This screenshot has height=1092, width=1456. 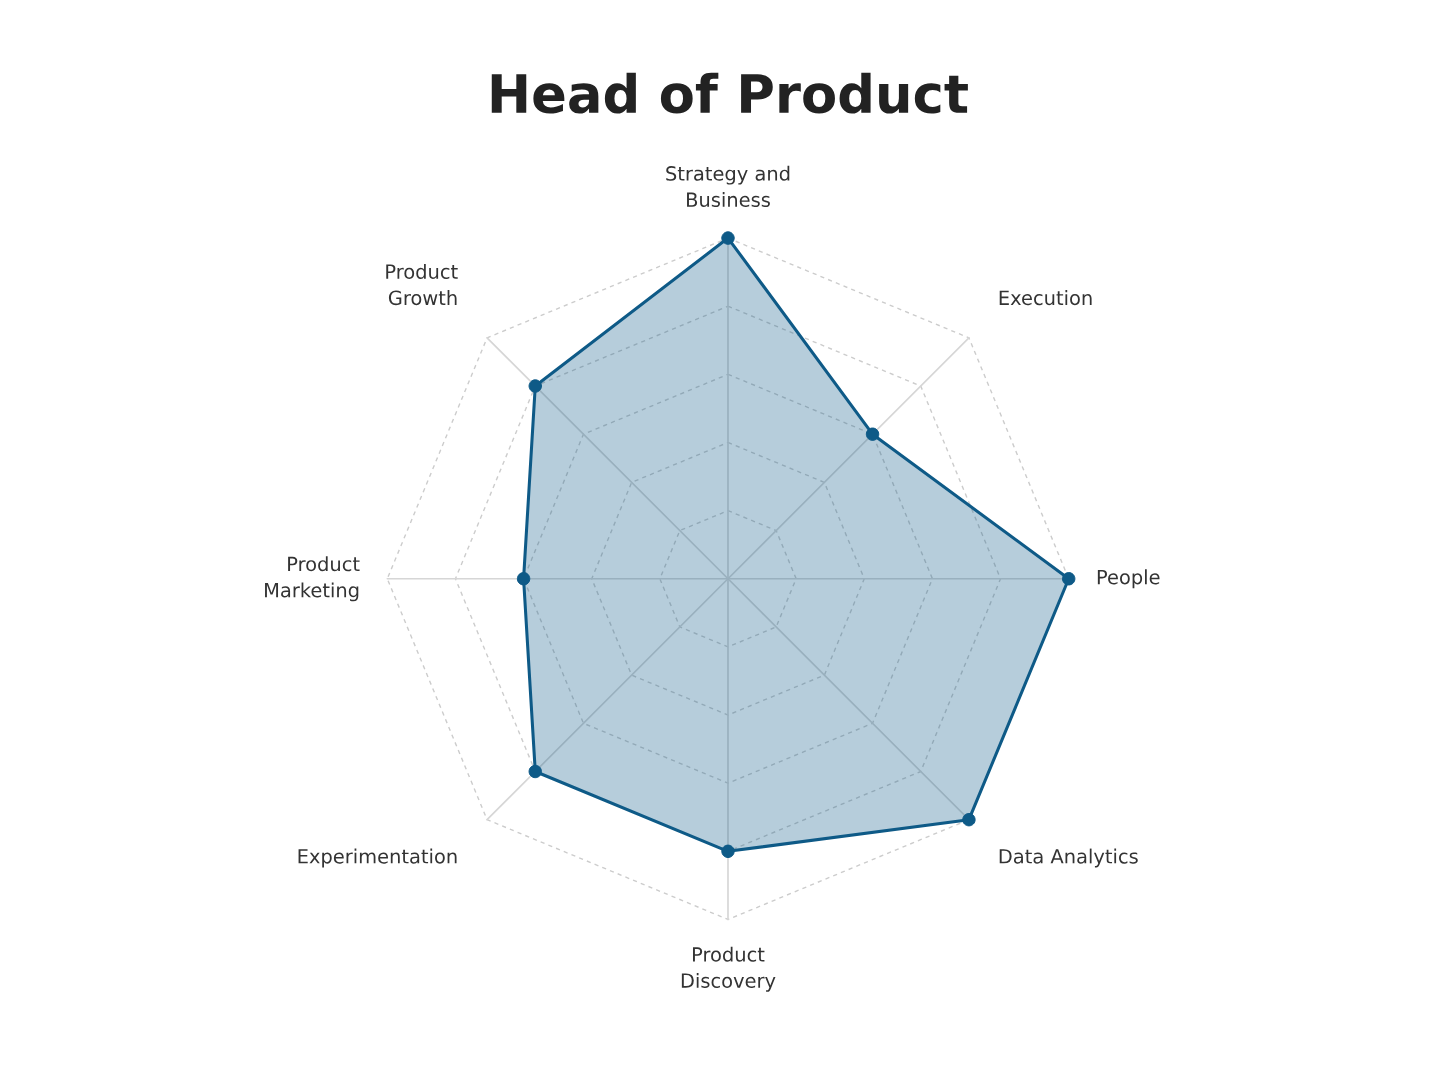 I want to click on chart-title: Head of Product, so click(x=729, y=93).